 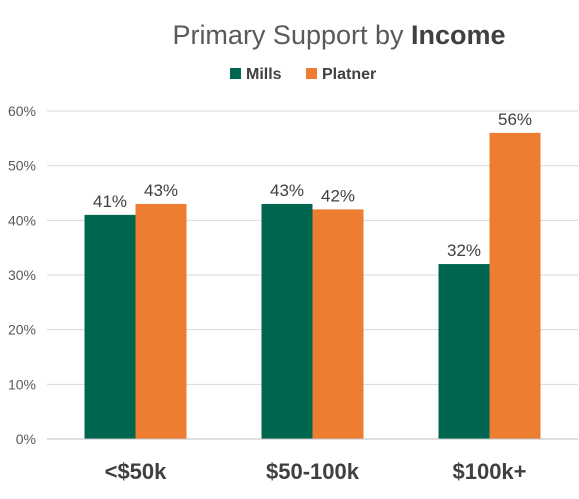 I want to click on chart-title-bold: Income, so click(x=458, y=35).